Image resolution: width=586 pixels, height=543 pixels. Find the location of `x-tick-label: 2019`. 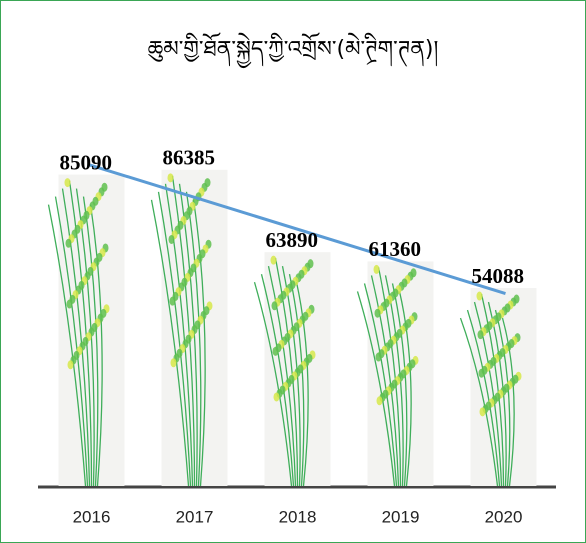

x-tick-label: 2019 is located at coordinates (401, 516).